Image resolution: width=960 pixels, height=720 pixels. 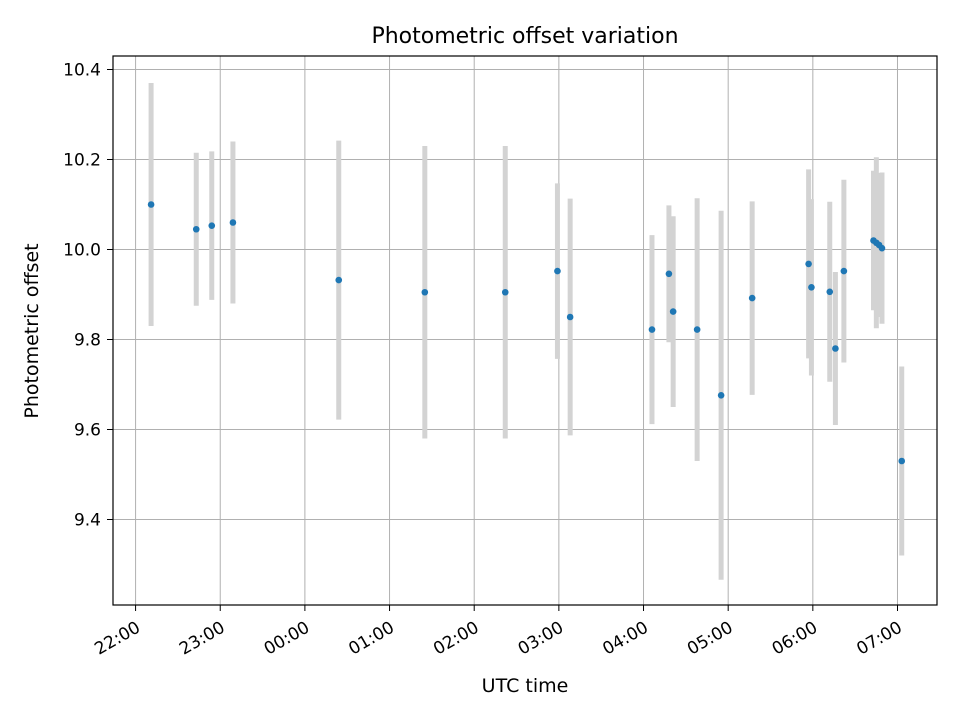 I want to click on x-tick-label: 04:00, so click(x=625, y=639).